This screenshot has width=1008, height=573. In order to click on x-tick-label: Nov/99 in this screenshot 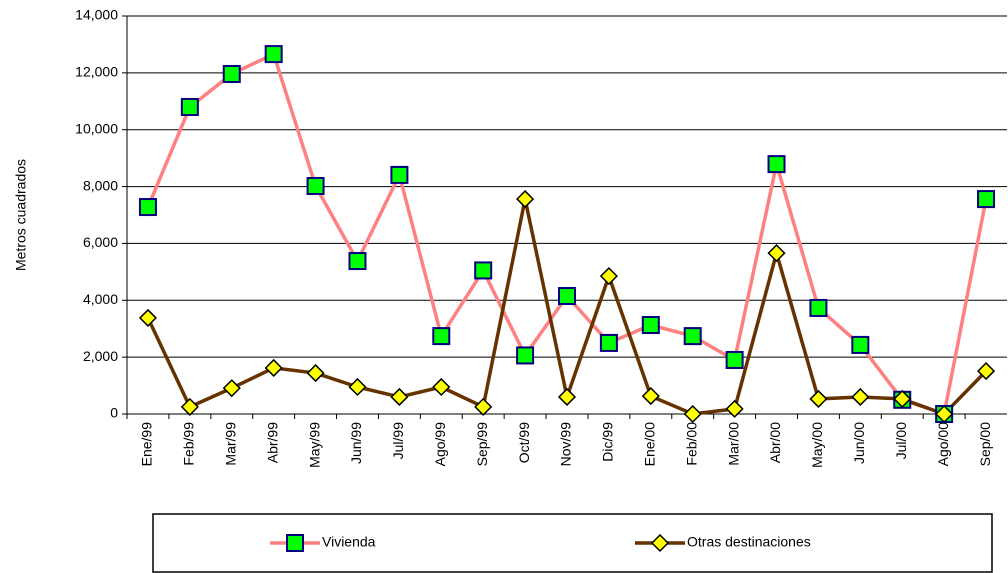, I will do `click(566, 444)`.